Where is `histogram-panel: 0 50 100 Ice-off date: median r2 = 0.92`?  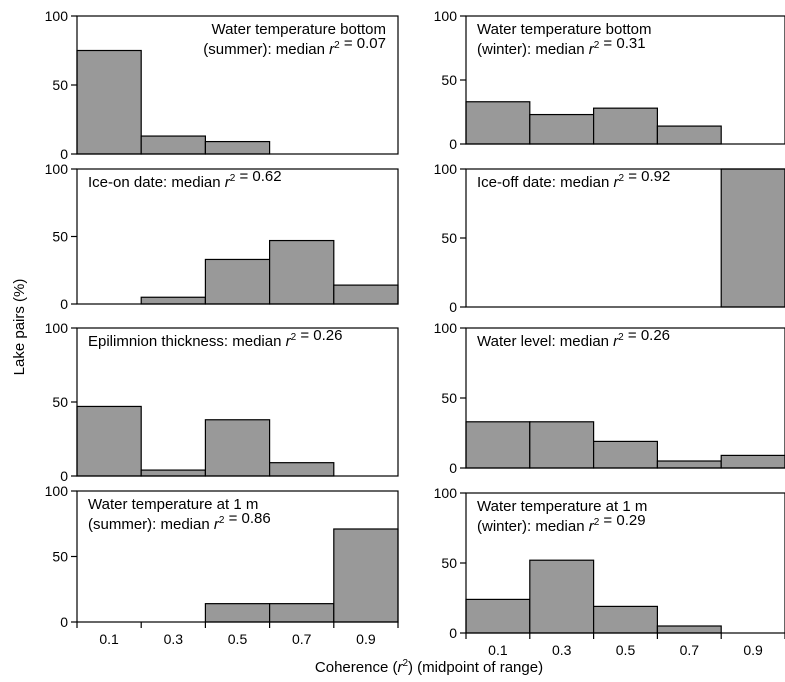
histogram-panel: 0 50 100 Ice-off date: median r2 = 0.92 is located at coordinates (609, 238).